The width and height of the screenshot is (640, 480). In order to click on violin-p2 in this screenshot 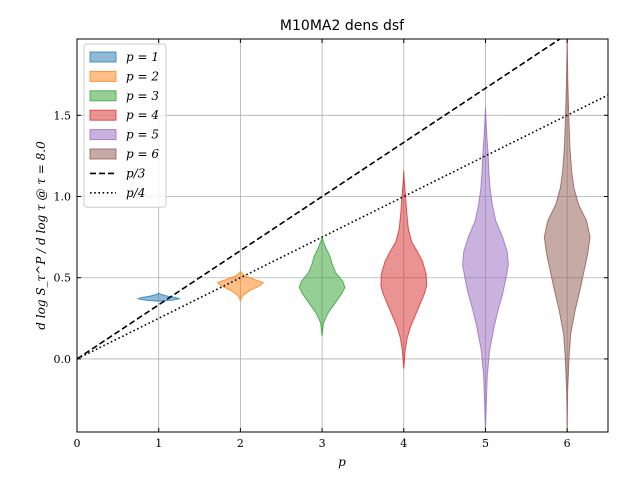, I will do `click(240, 286)`.